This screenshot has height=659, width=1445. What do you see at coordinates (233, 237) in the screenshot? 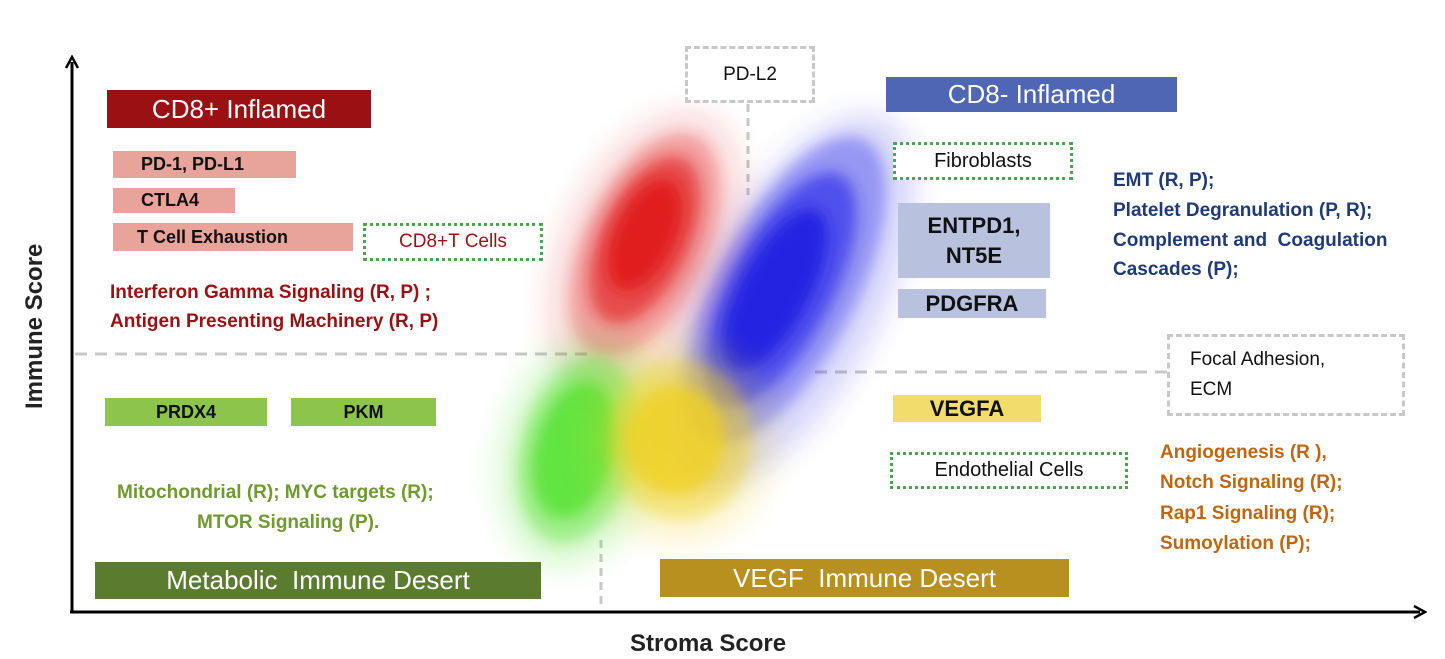
I see `gene-t-cell-exhaustion: T Cell Exhaustion` at bounding box center [233, 237].